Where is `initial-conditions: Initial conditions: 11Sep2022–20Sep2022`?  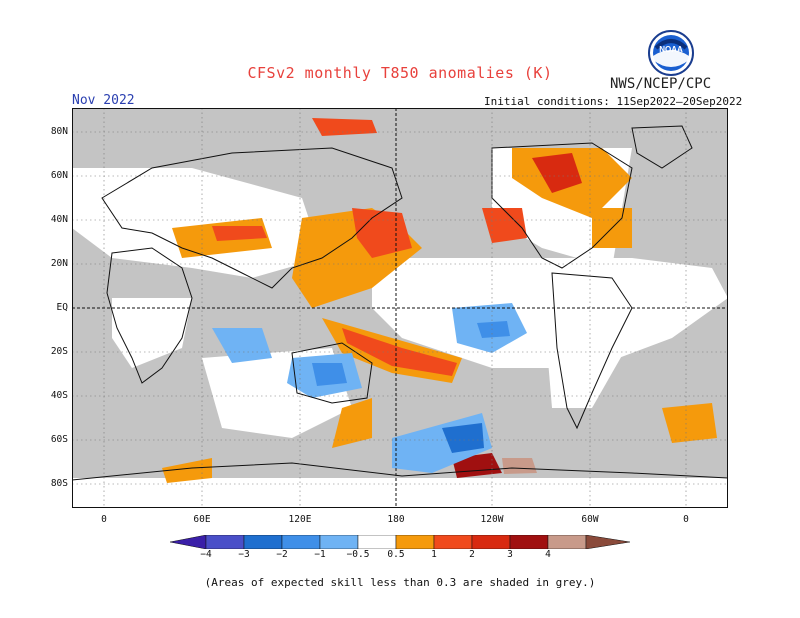
initial-conditions: Initial conditions: 11Sep2022–20Sep2022 is located at coordinates (613, 101).